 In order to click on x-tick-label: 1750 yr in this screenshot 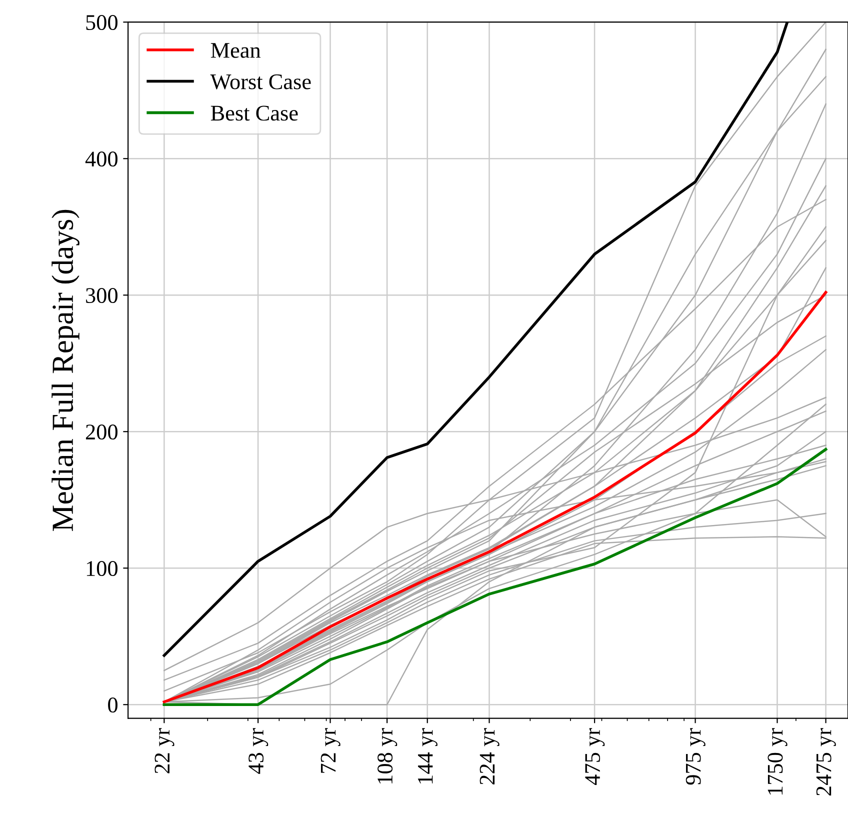, I will do `click(778, 761)`.